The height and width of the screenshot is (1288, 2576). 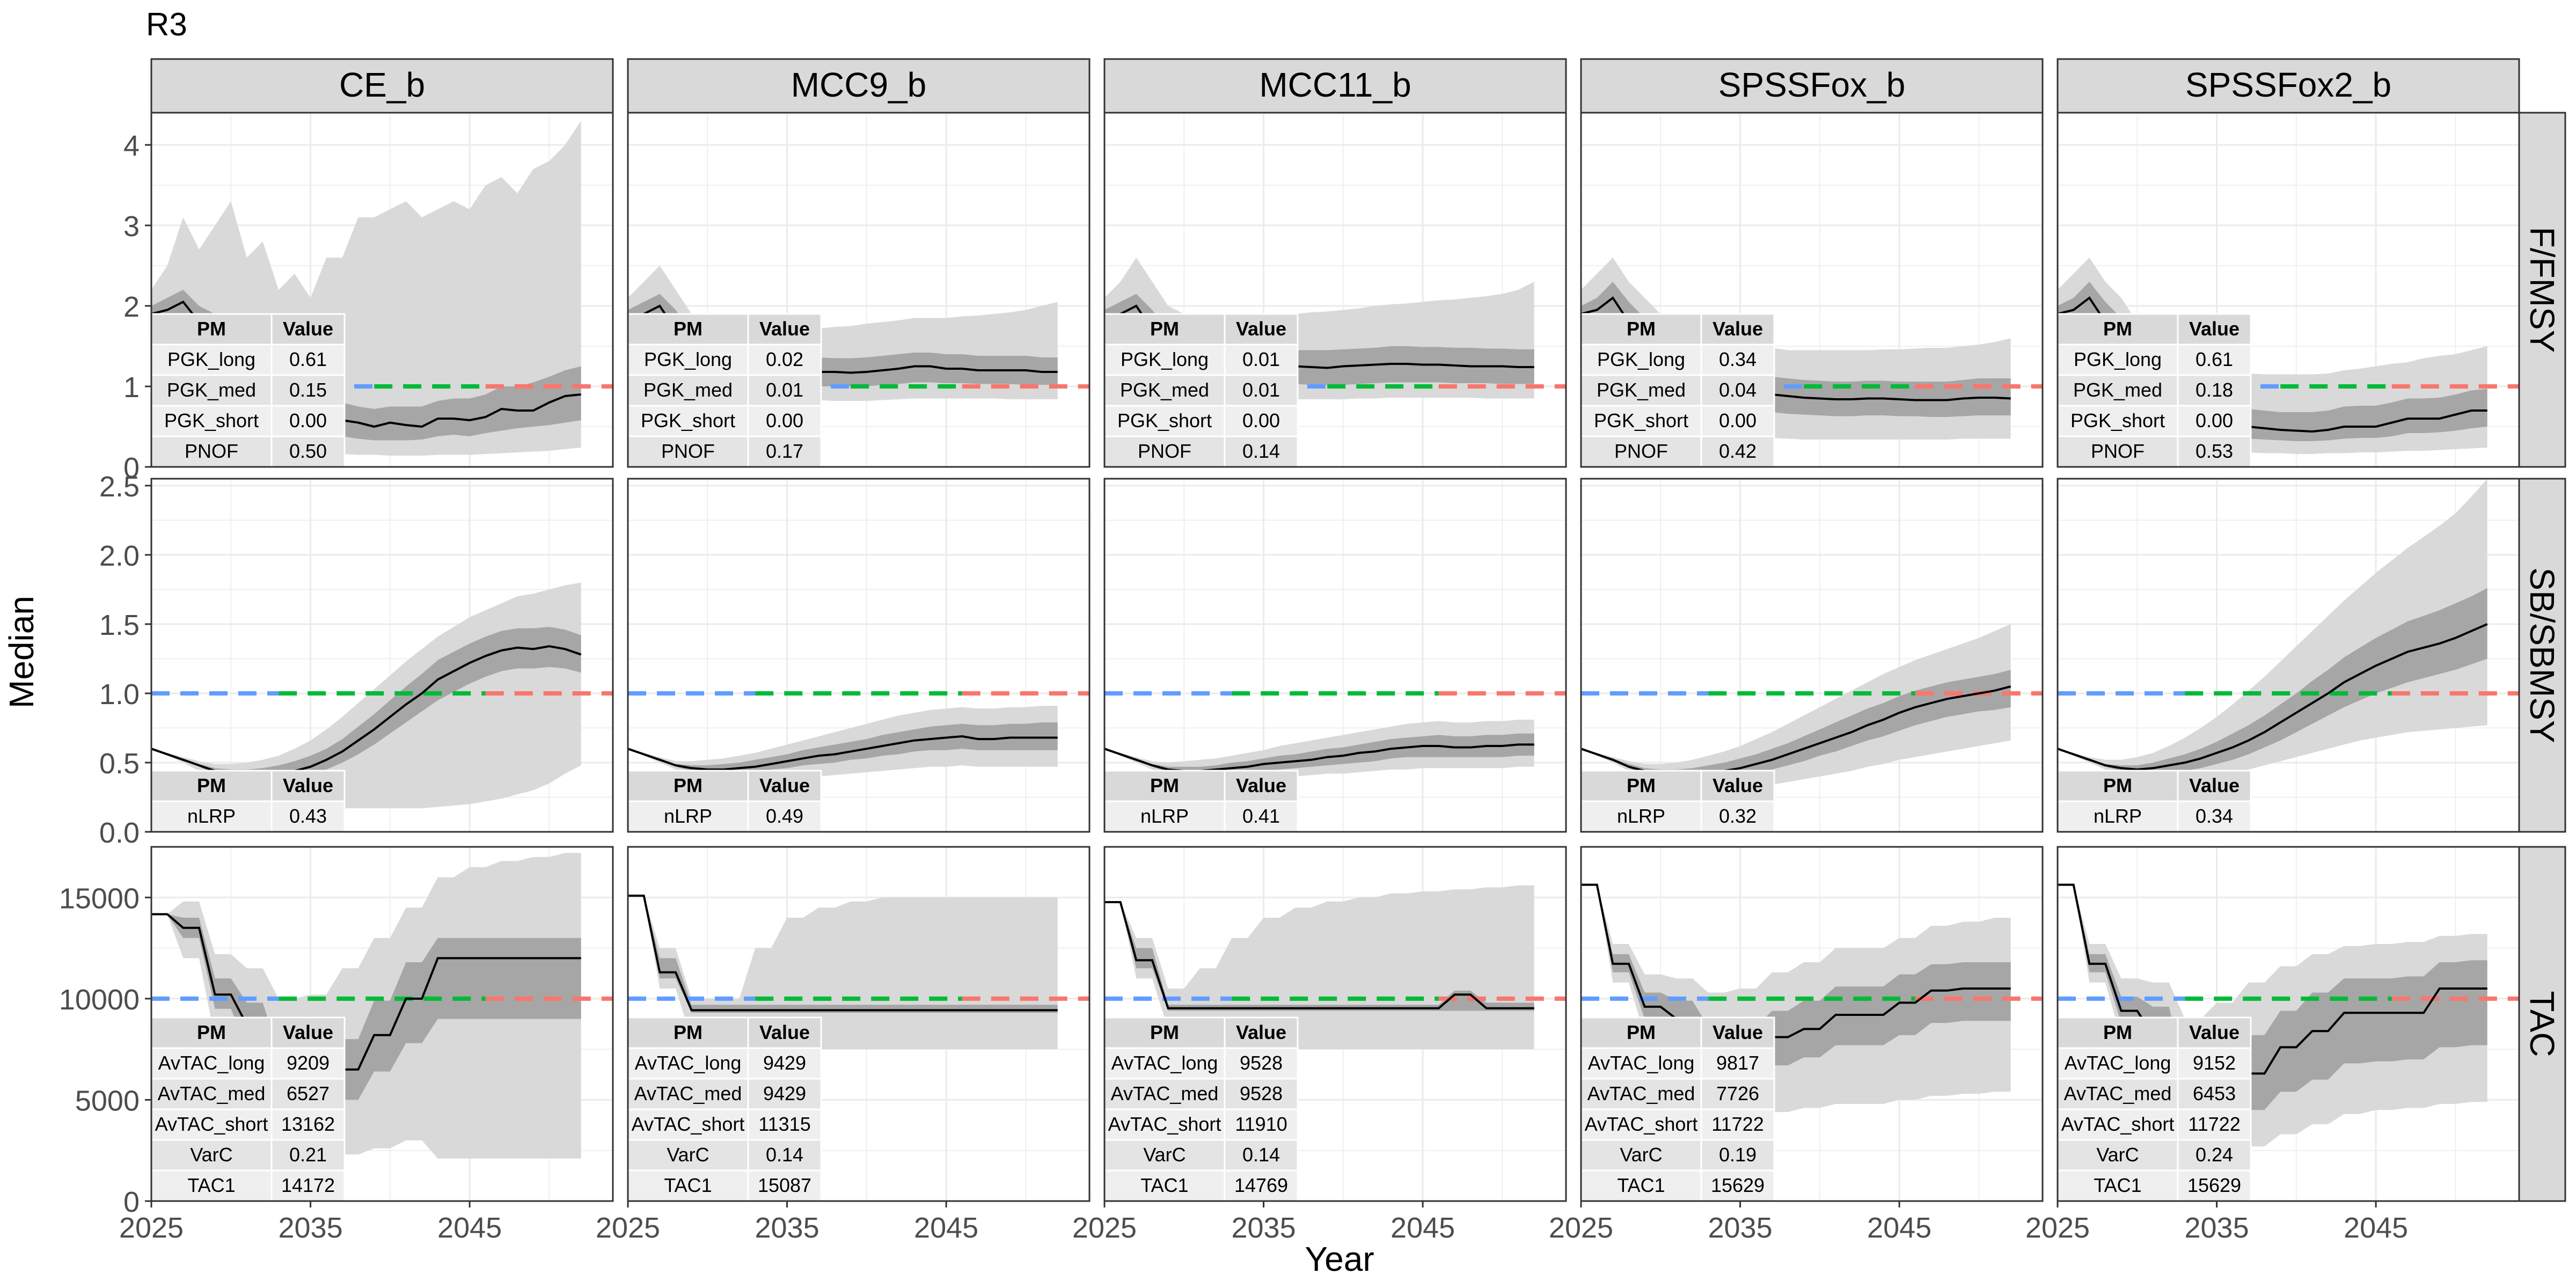 I want to click on row-strip-label: SB/SBMSY, so click(x=2542, y=655).